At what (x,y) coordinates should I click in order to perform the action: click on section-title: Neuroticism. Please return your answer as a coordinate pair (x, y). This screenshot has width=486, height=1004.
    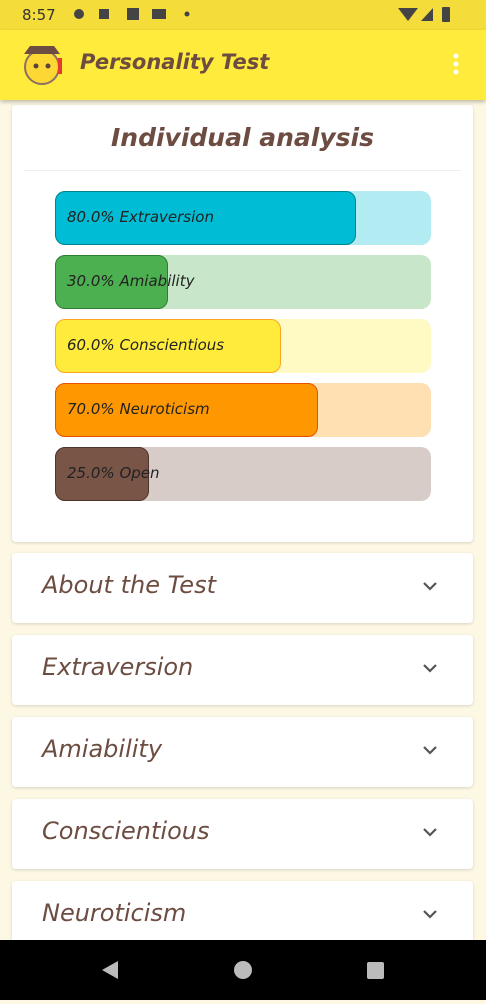
    Looking at the image, I should click on (114, 913).